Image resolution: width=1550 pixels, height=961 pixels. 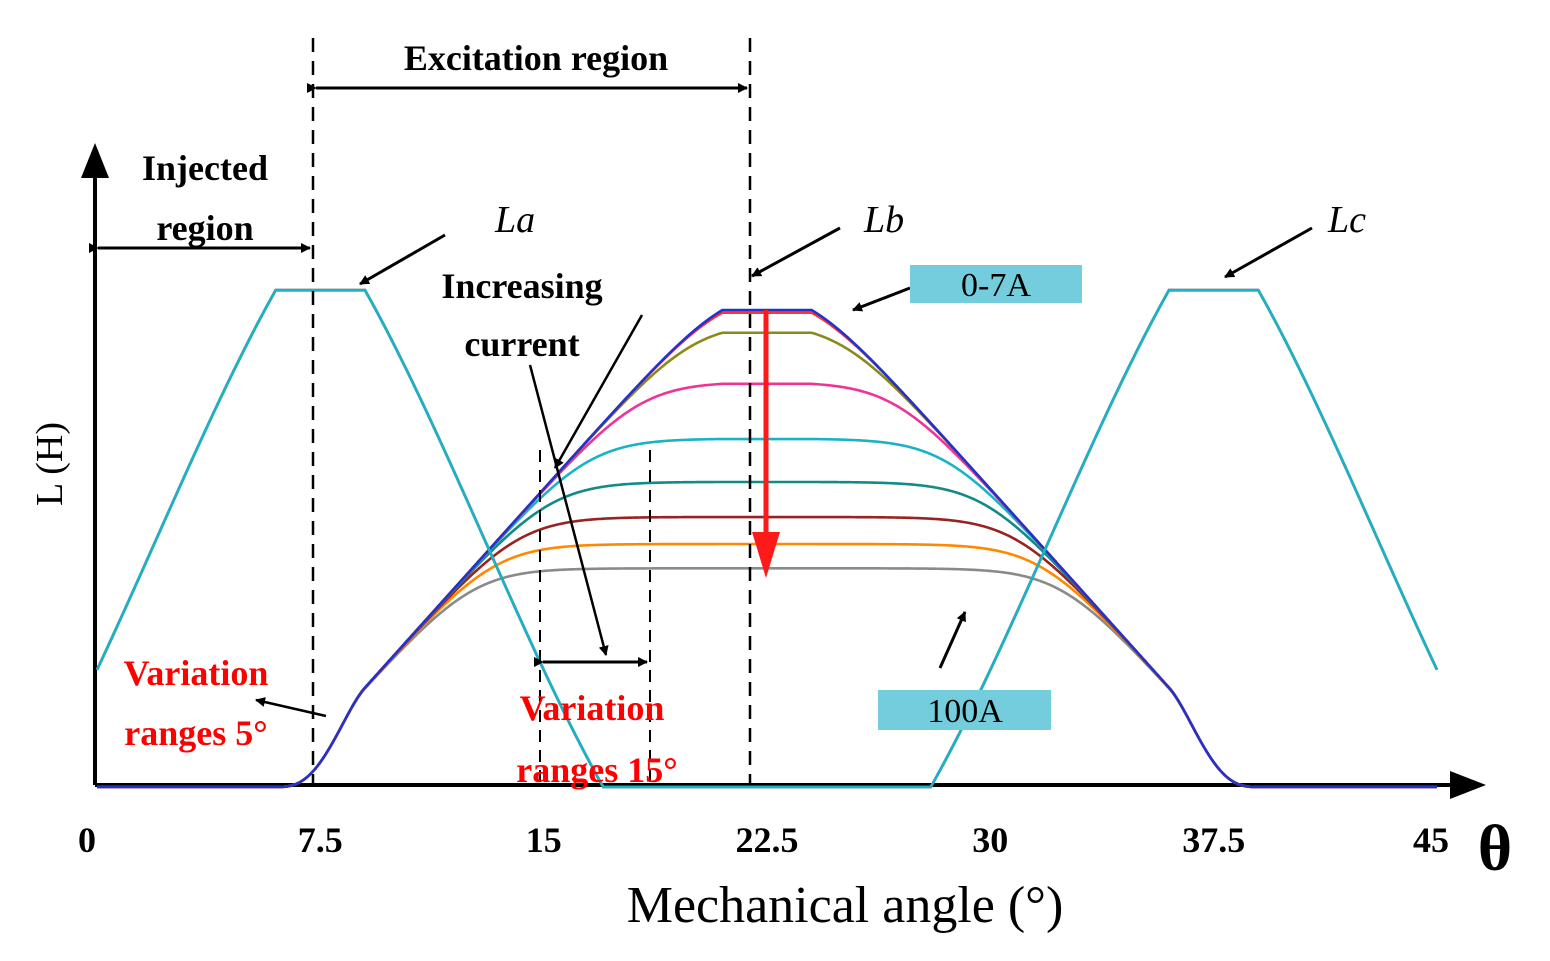 I want to click on lb-pointer, so click(x=796, y=252).